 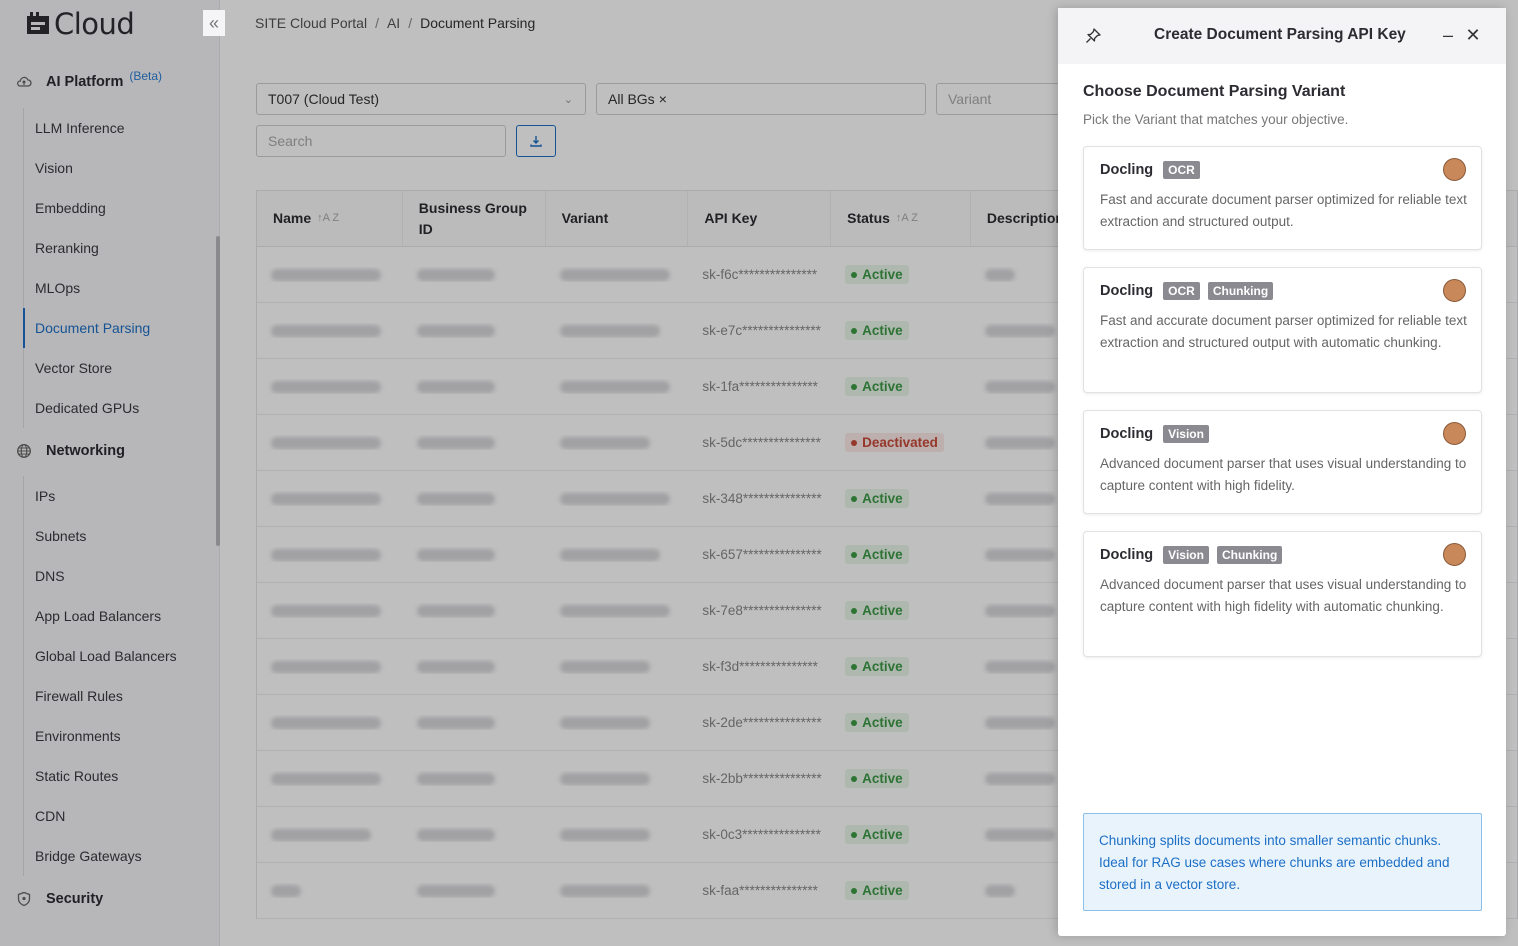 I want to click on column-header-name: Name ↑A Z, so click(x=330, y=218).